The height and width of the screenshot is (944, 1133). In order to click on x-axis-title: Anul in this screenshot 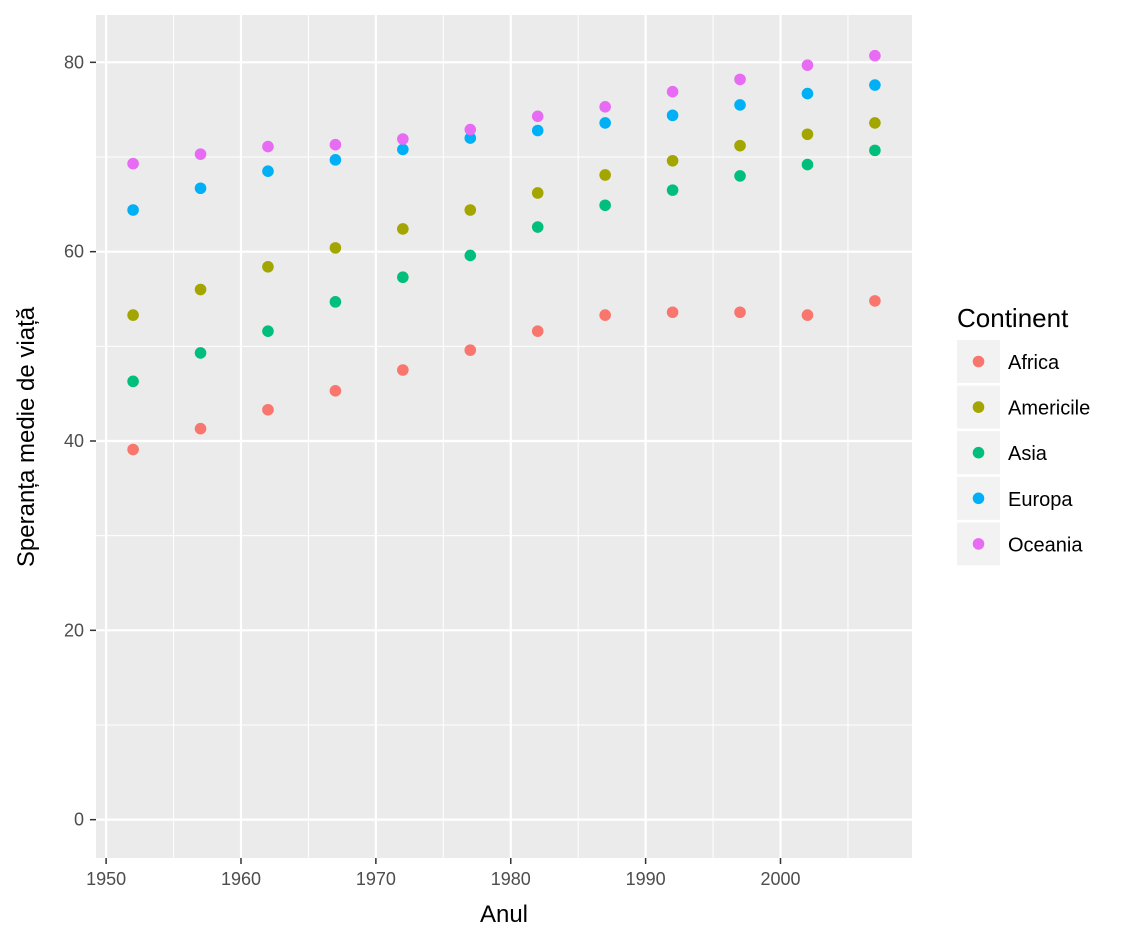, I will do `click(504, 914)`.